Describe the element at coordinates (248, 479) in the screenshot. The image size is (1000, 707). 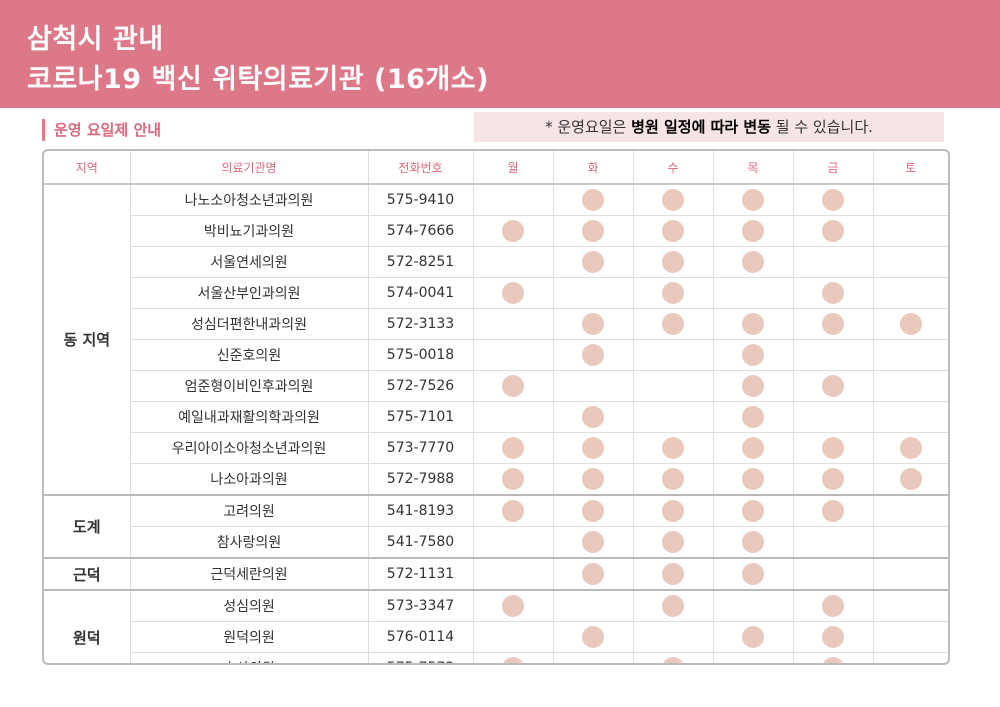
I see `clinic-name-cell: 나소아과의원` at that location.